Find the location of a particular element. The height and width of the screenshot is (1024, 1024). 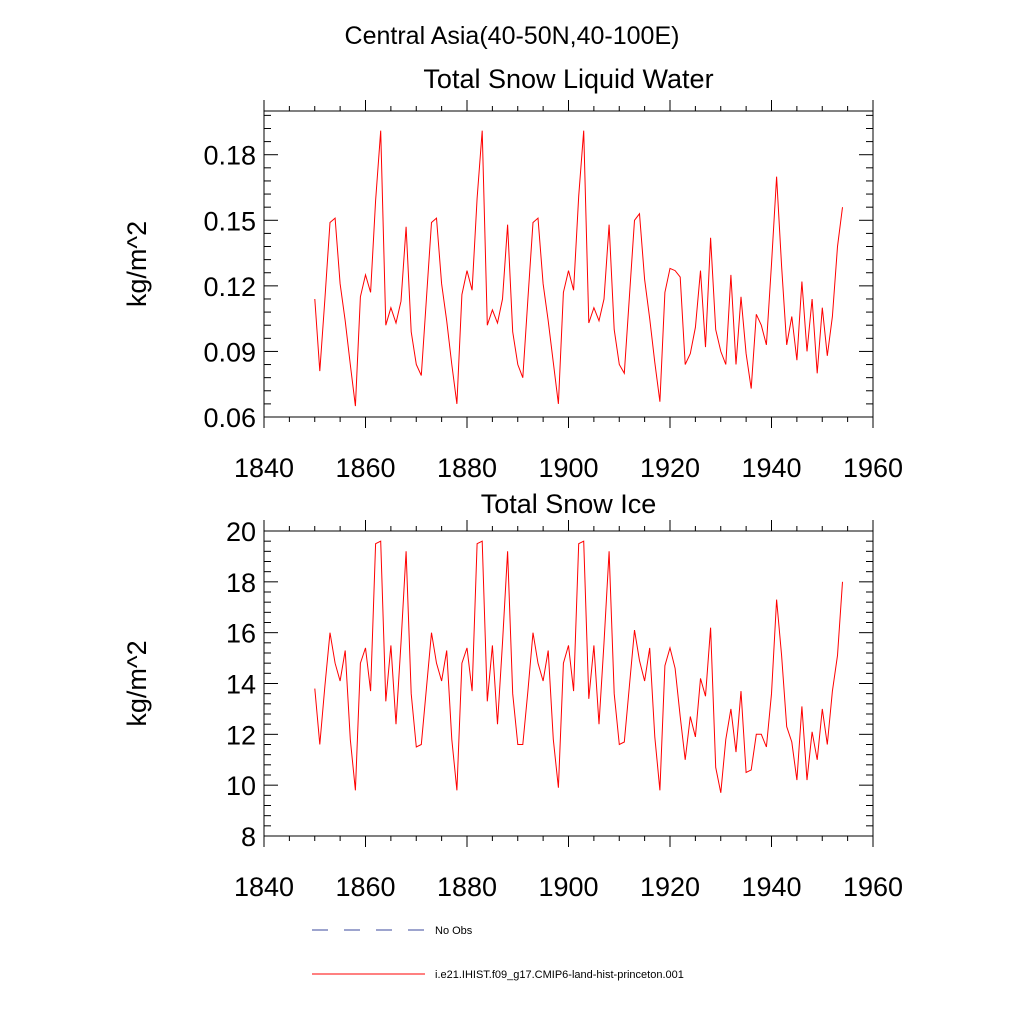

y-tick-label: 20 is located at coordinates (241, 532).